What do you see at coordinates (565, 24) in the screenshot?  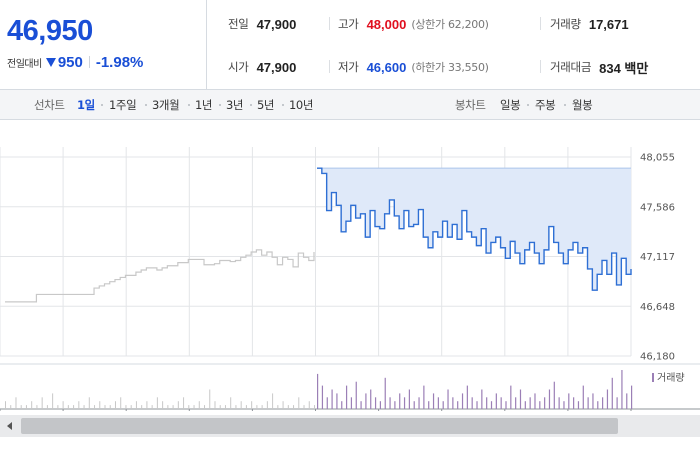 I see `stat-label: 거래량` at bounding box center [565, 24].